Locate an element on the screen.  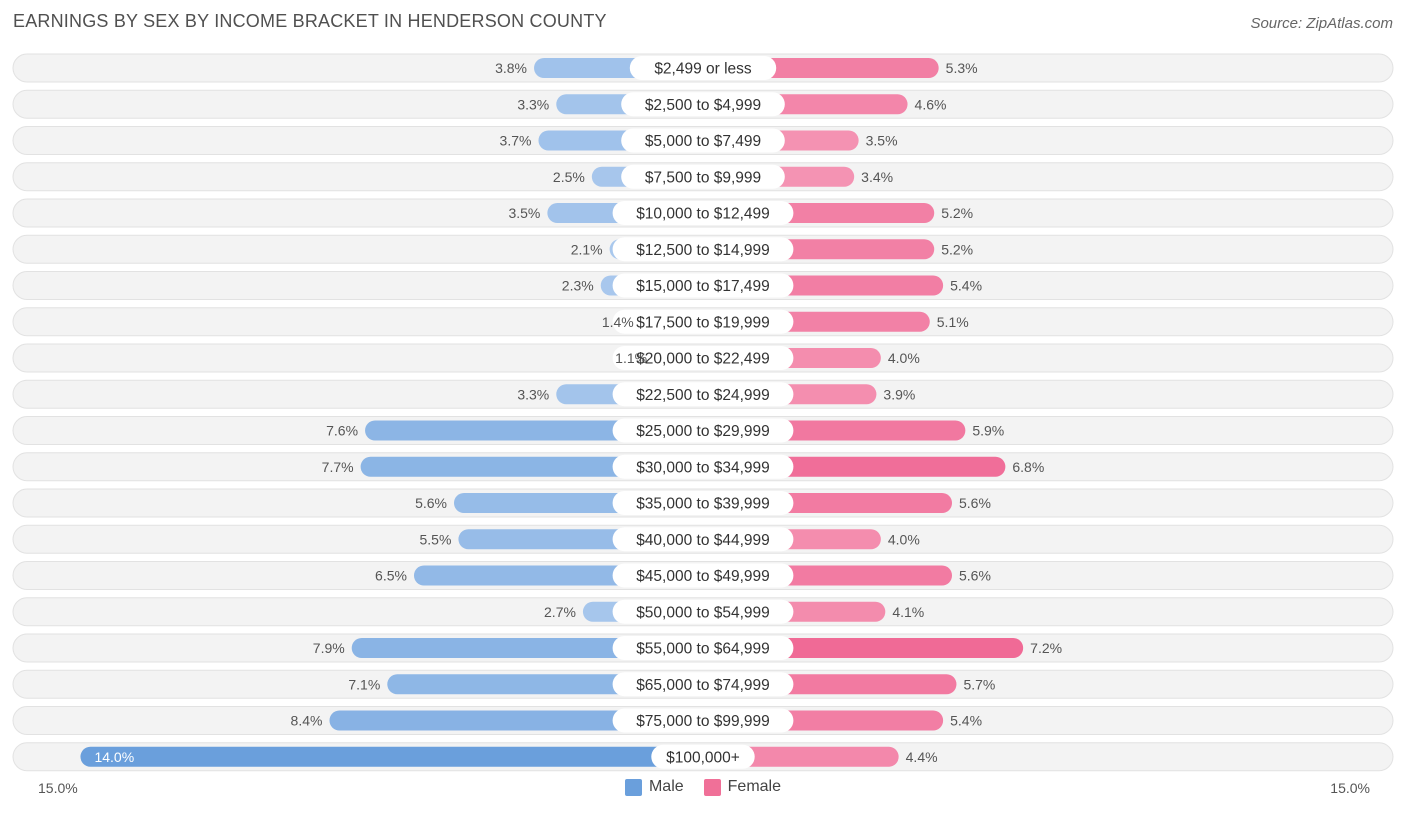
category-label: $15,000 to $17,499 is located at coordinates (703, 286).